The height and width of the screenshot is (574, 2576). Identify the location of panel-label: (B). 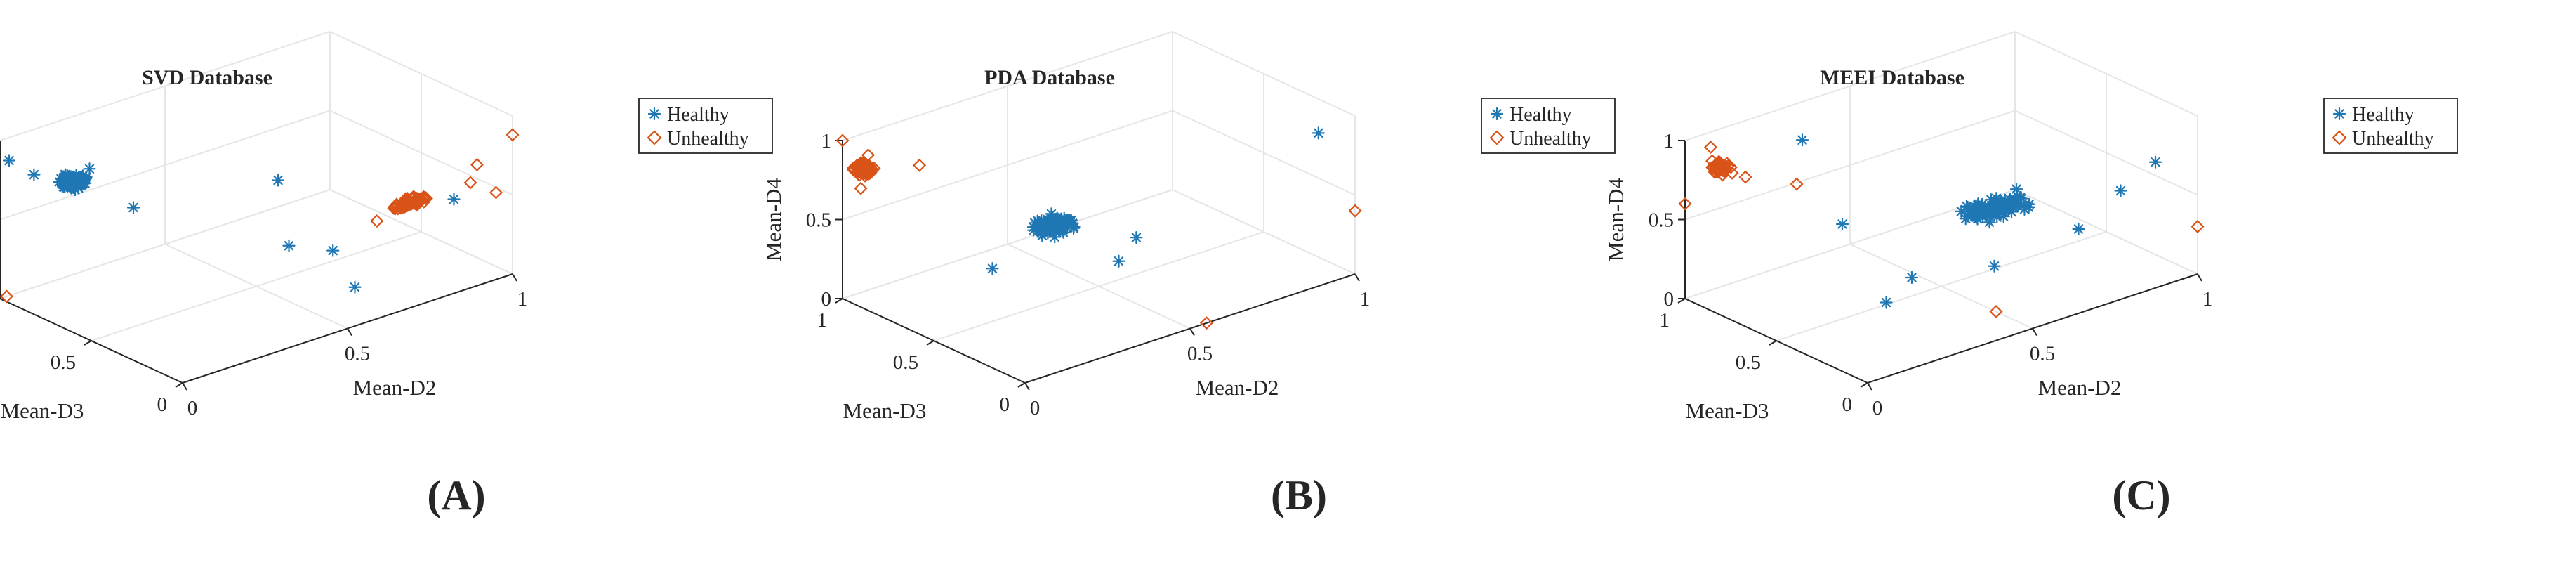
(1299, 495).